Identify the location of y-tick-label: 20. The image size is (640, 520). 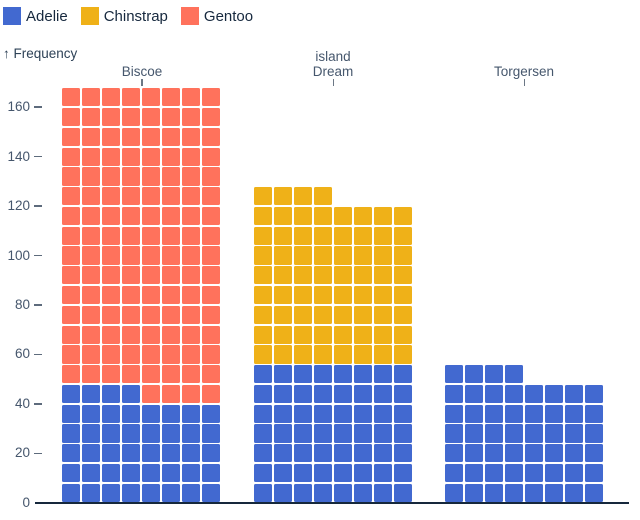
(22, 453).